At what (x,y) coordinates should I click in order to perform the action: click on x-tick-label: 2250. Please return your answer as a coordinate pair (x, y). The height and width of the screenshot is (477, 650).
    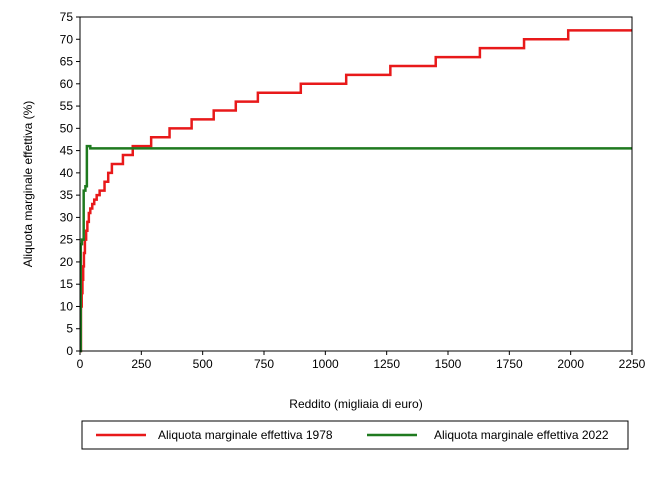
    Looking at the image, I should click on (632, 364).